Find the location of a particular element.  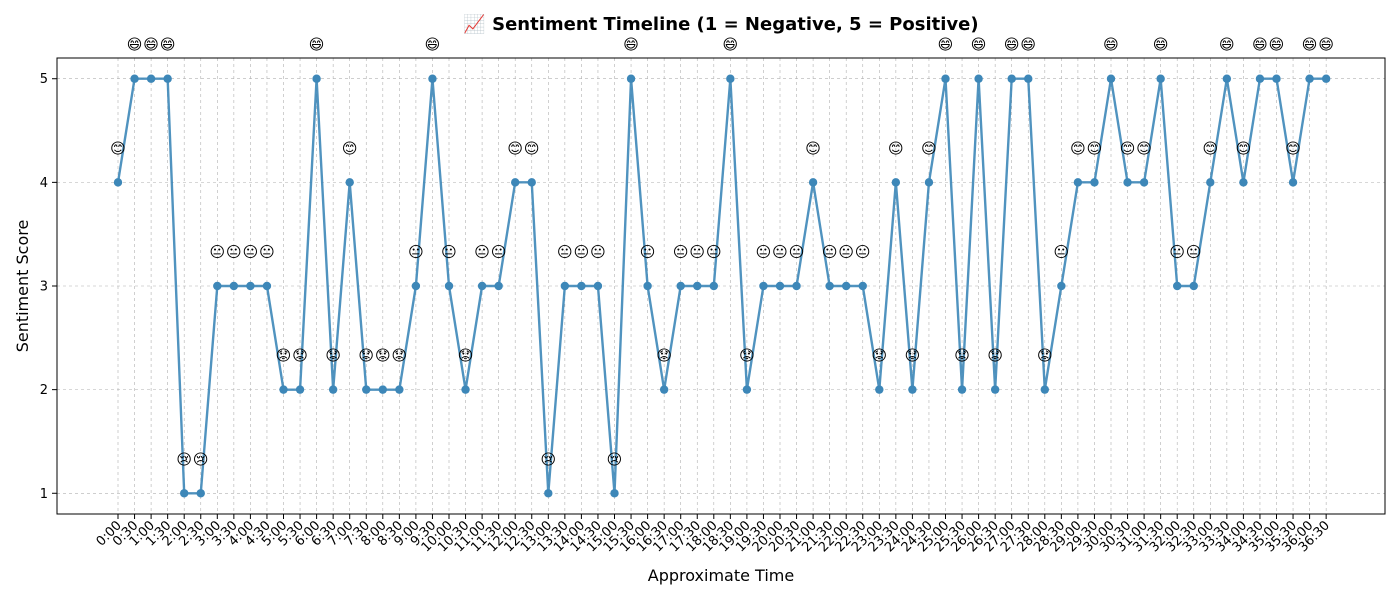

y-axis: 1 2 3 4 5 is located at coordinates (48, 287).